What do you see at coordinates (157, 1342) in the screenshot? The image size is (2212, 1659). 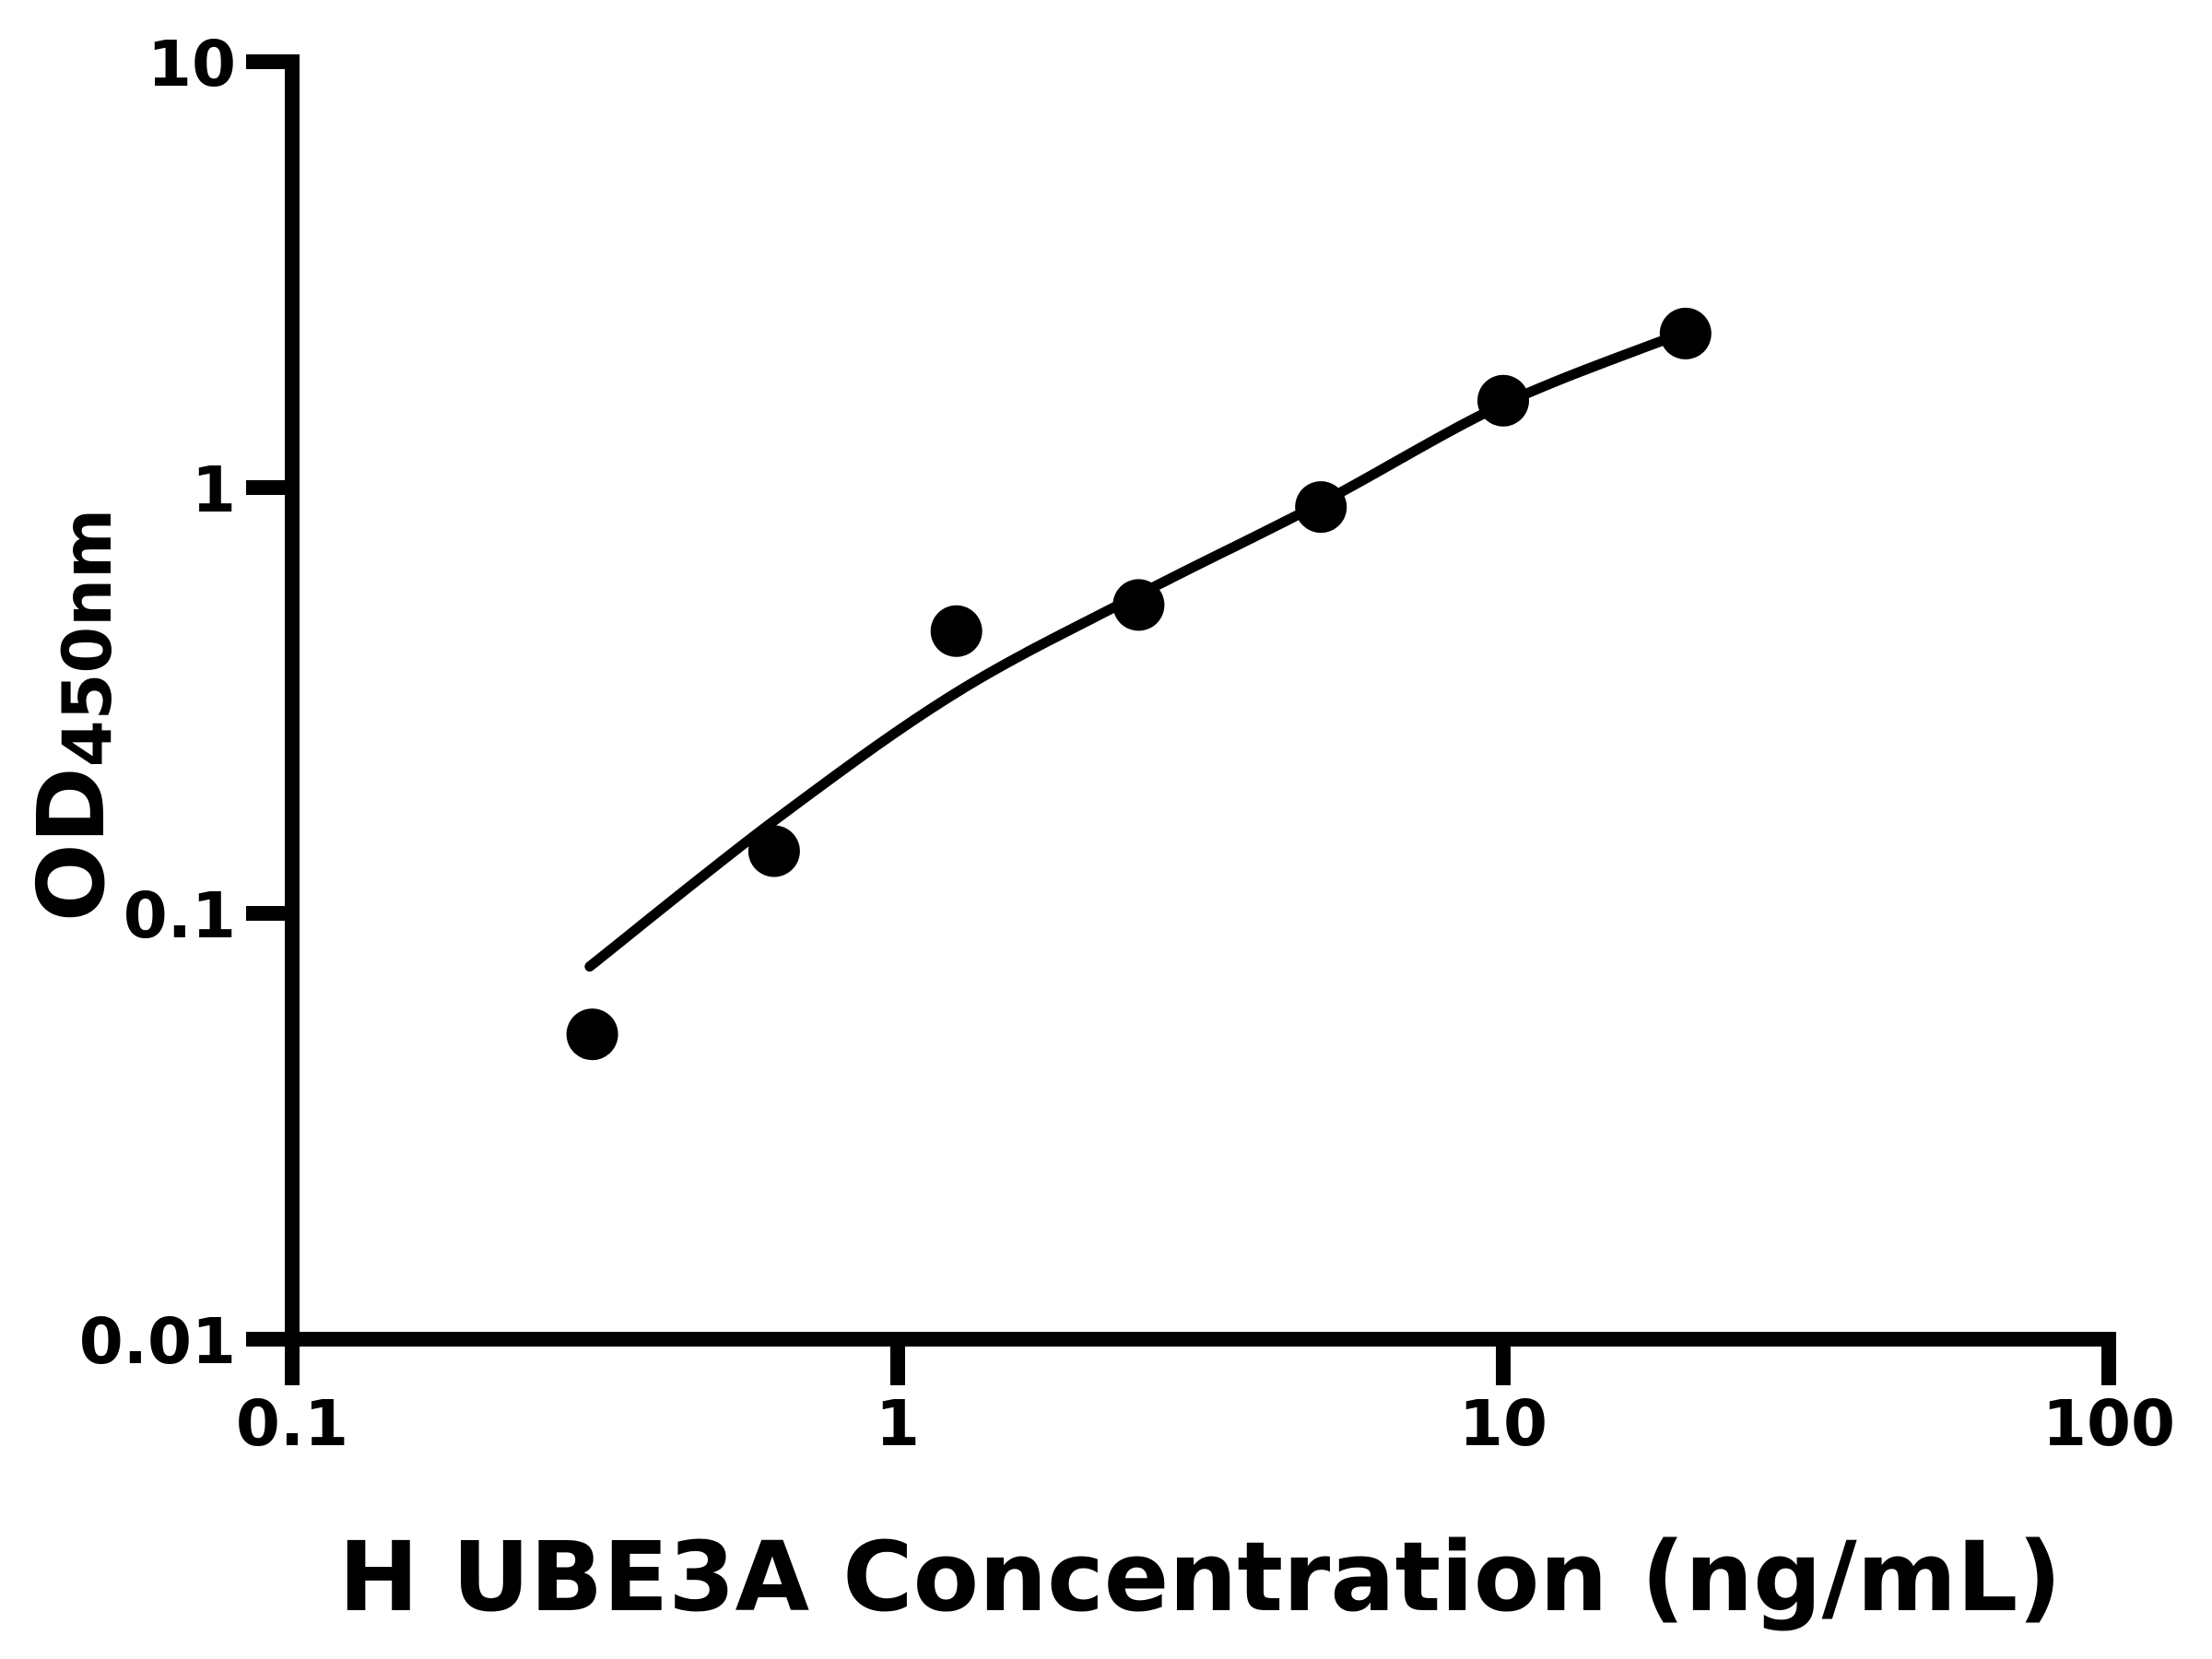 I see `y-tick-label: 0.01` at bounding box center [157, 1342].